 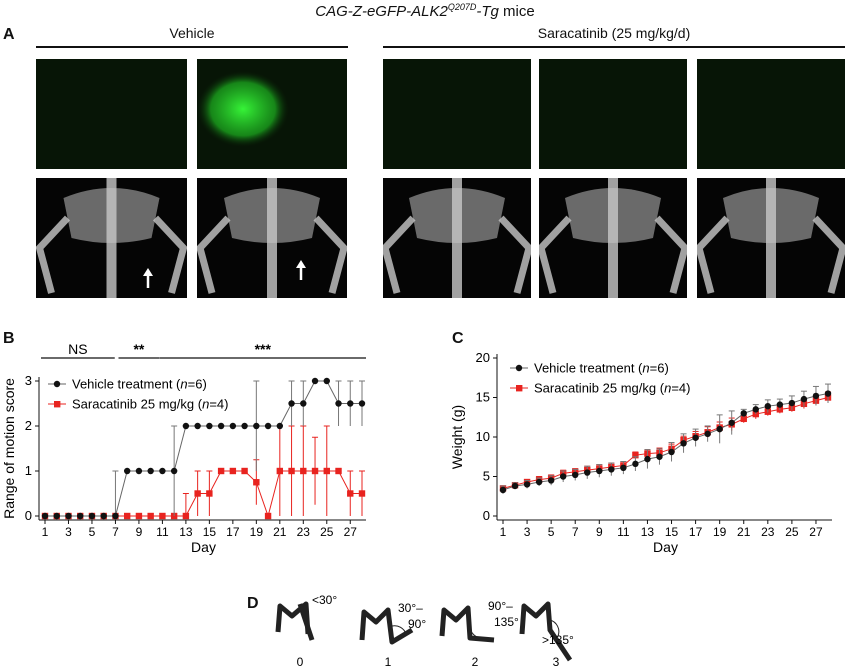 What do you see at coordinates (556, 662) in the screenshot?
I see `score-label-3: 3` at bounding box center [556, 662].